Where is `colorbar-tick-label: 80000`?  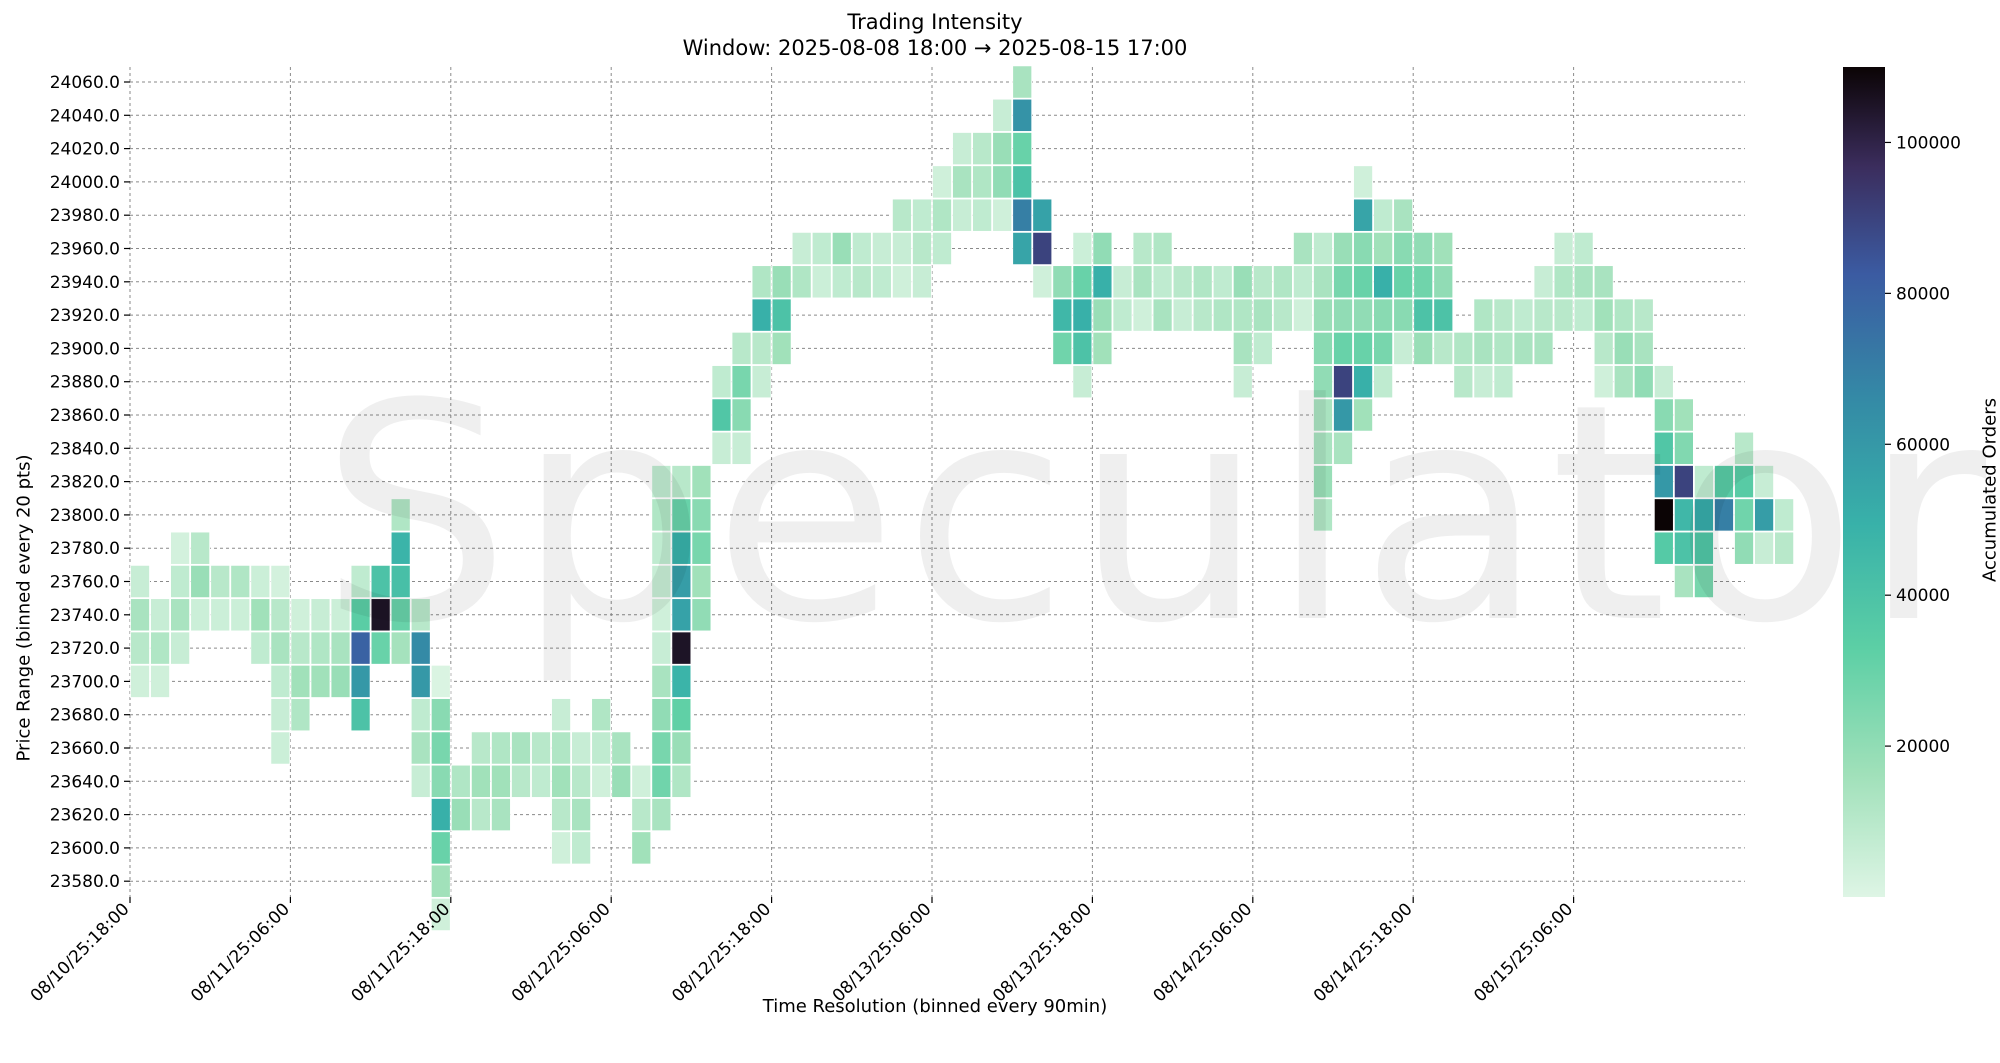 colorbar-tick-label: 80000 is located at coordinates (1923, 294).